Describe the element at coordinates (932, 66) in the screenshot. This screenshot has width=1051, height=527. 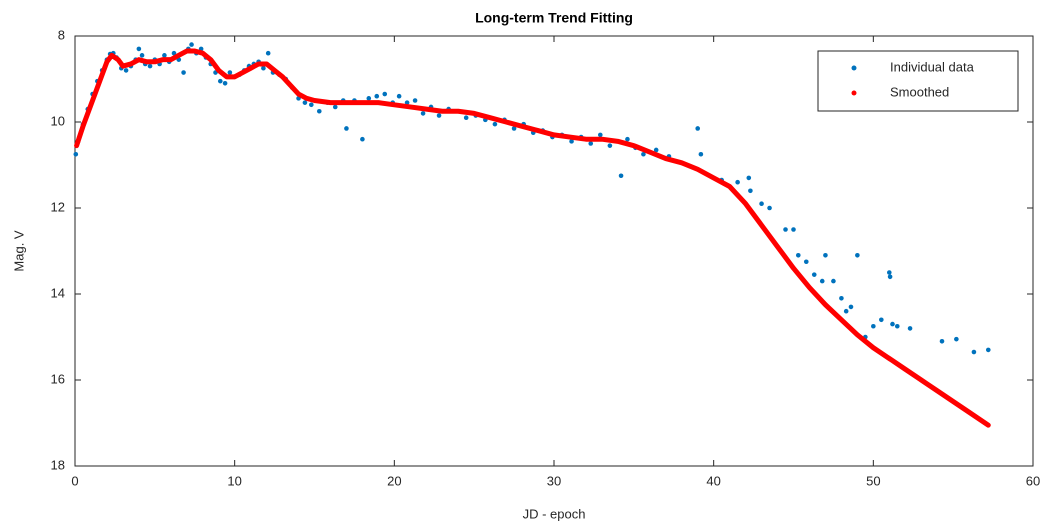
I see `legend-label: Individual data` at that location.